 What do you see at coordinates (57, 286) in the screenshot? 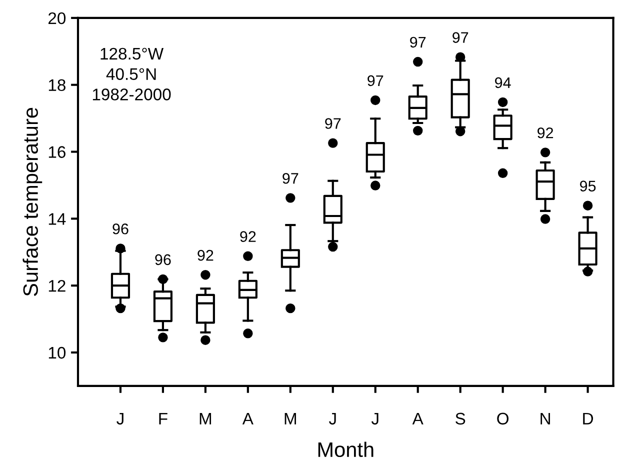
I see `y-tick-label: 12` at bounding box center [57, 286].